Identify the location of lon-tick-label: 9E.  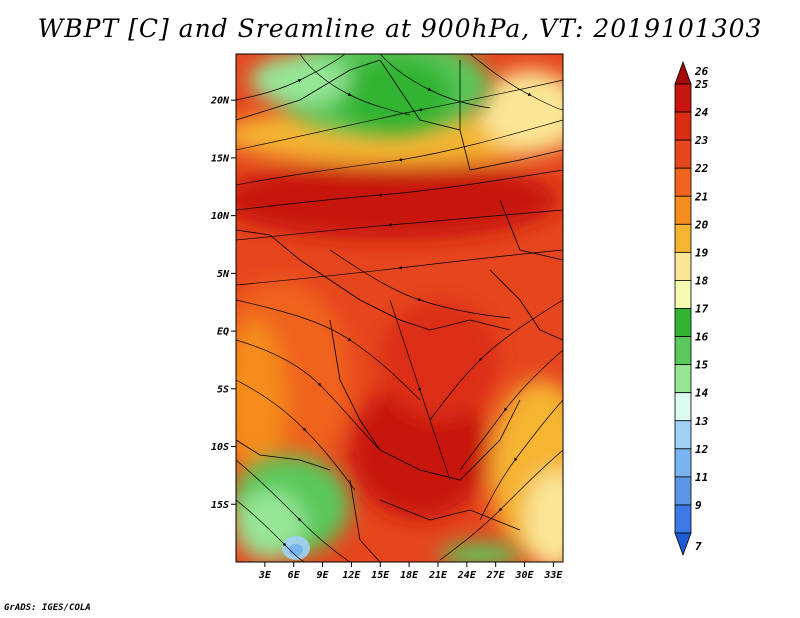
(323, 575).